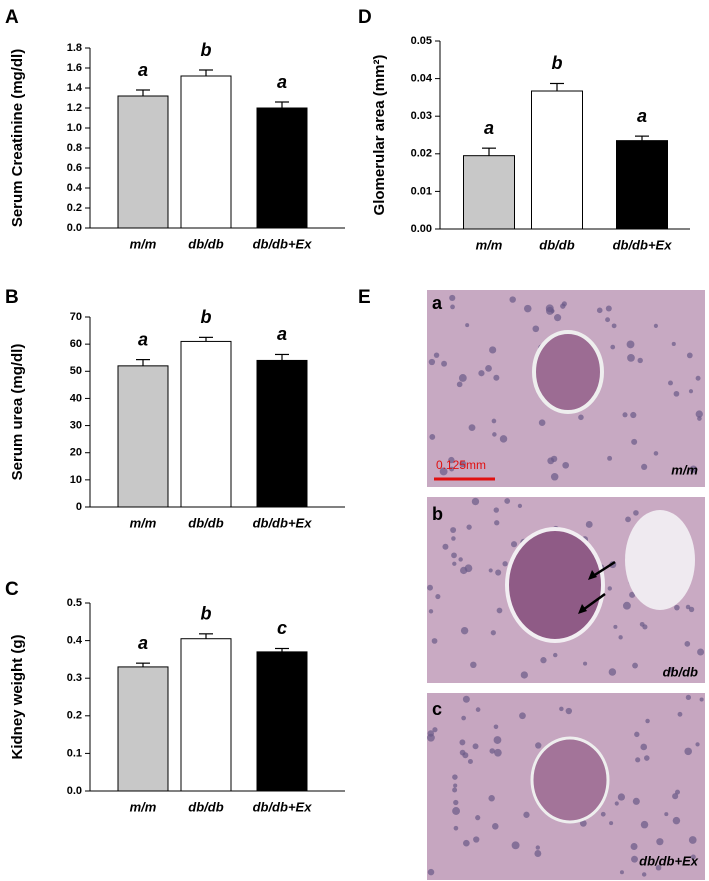 The image size is (709, 881). What do you see at coordinates (421, 154) in the screenshot?
I see `y-tick-label: 0.02` at bounding box center [421, 154].